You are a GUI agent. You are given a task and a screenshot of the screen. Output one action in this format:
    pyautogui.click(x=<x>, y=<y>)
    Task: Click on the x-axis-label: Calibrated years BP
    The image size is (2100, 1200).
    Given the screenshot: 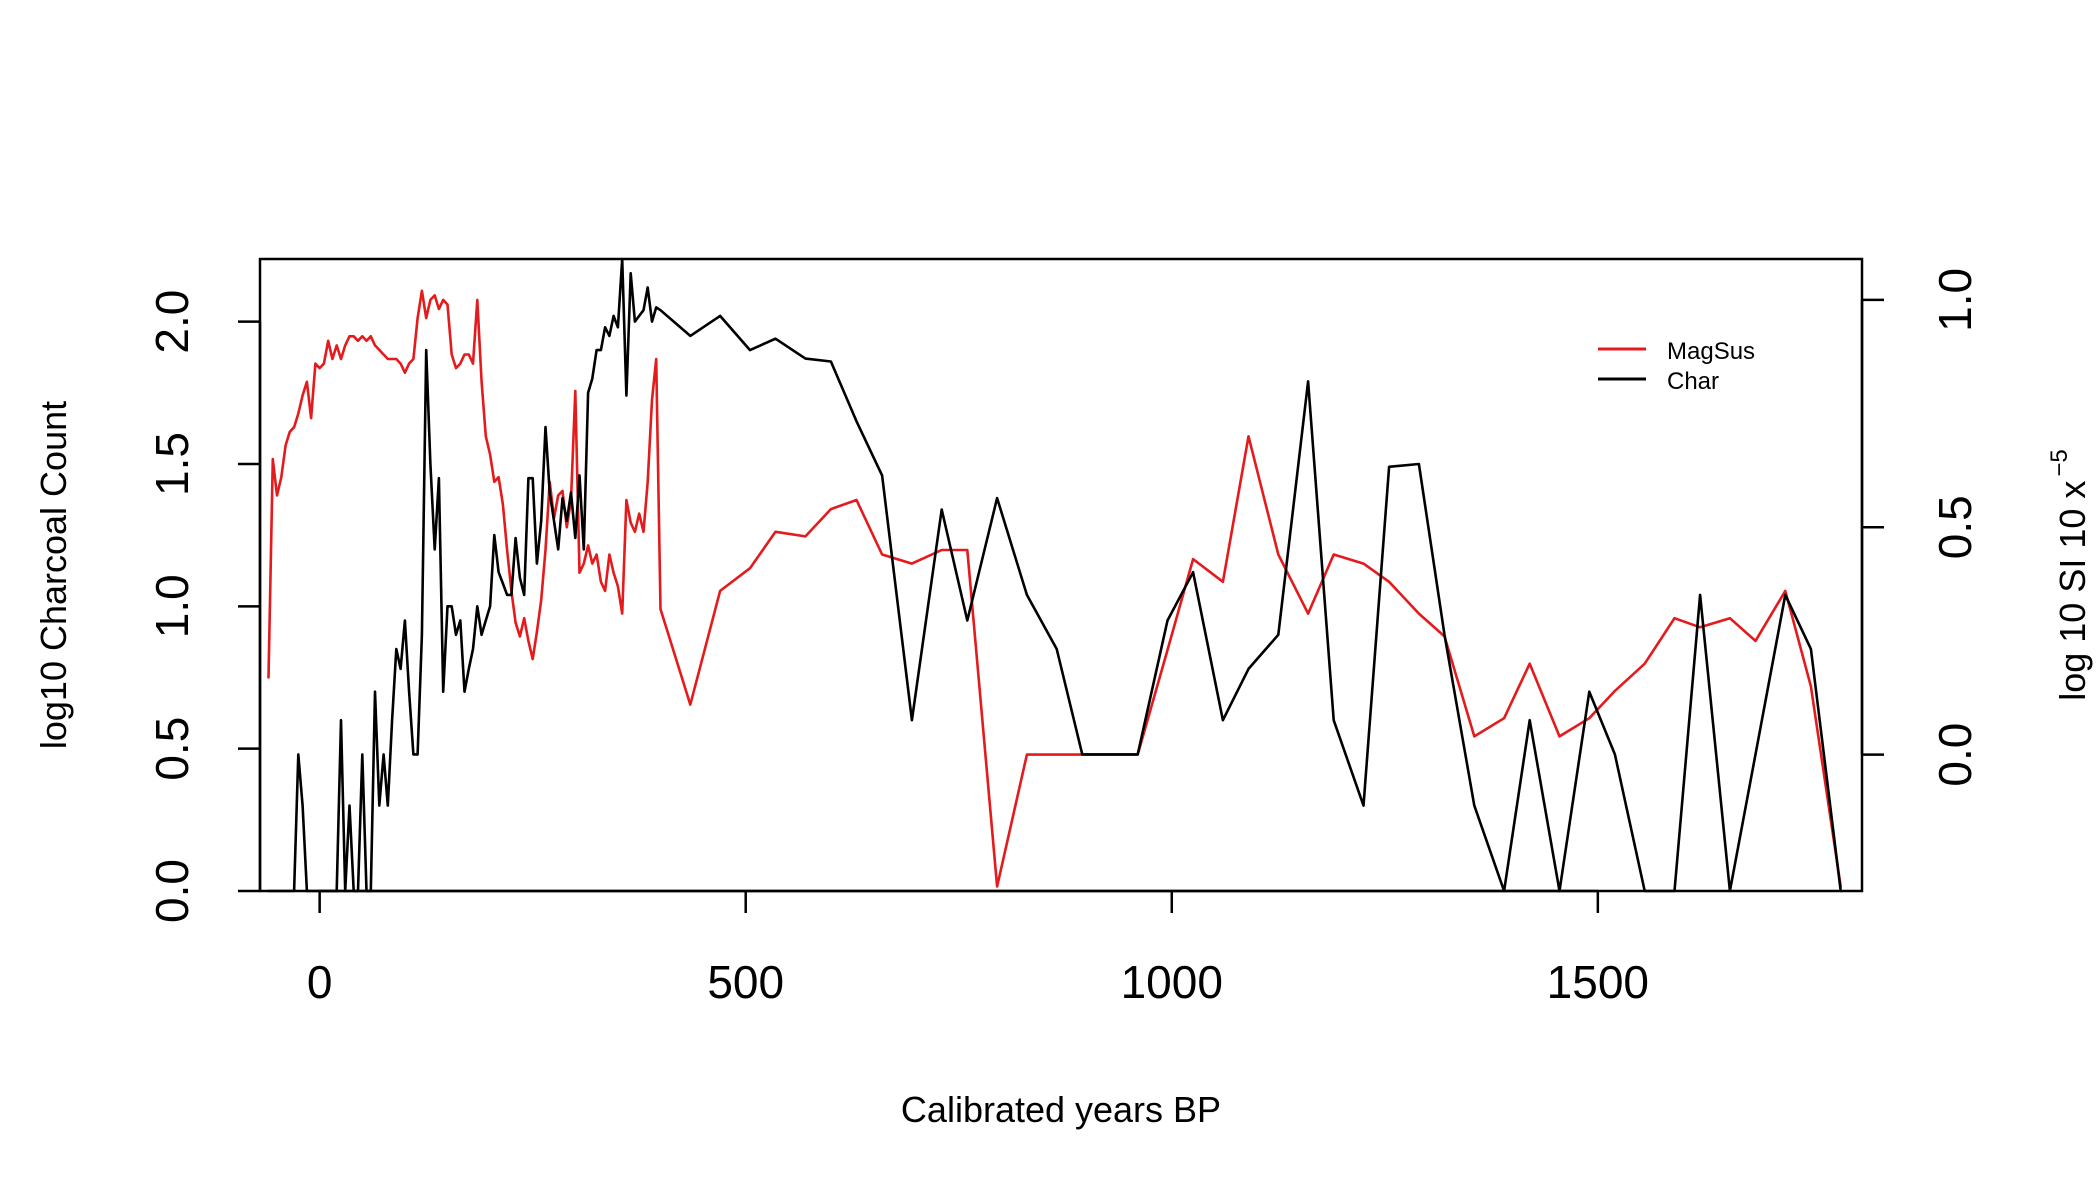 What is the action you would take?
    pyautogui.click(x=1061, y=1109)
    